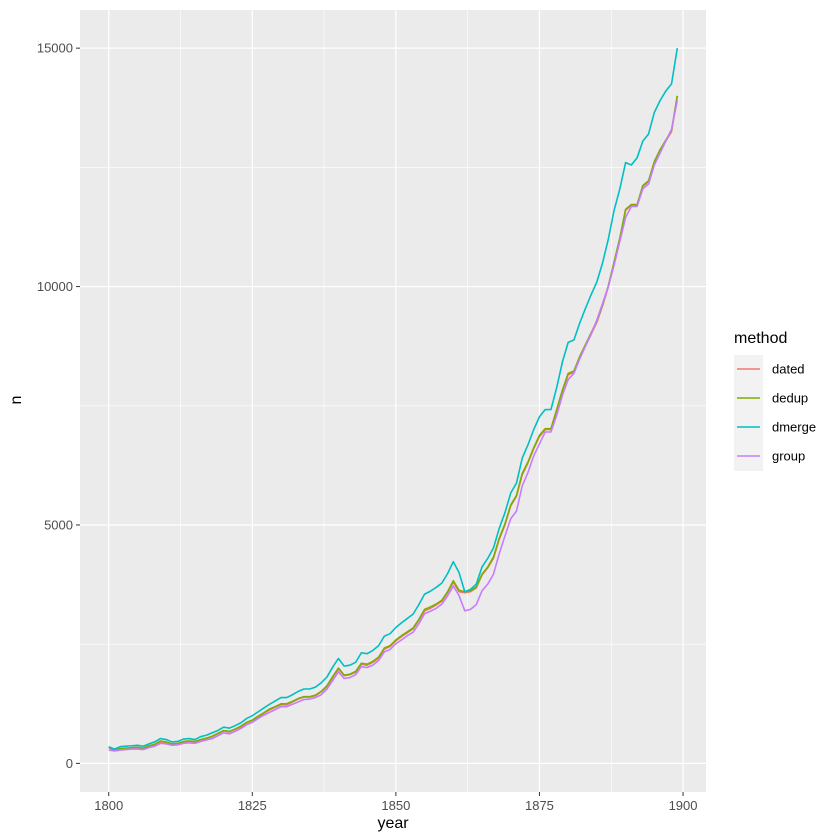 The height and width of the screenshot is (840, 840). Describe the element at coordinates (395, 805) in the screenshot. I see `x-tick-label: 1850` at that location.